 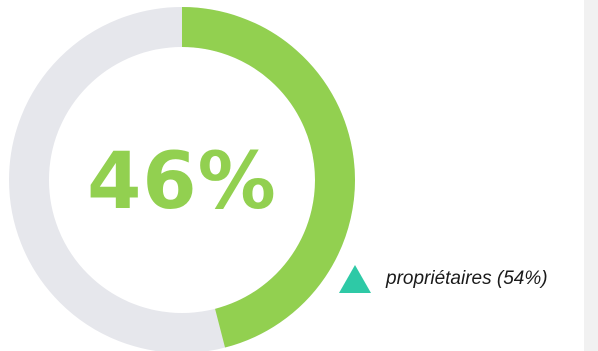 I want to click on legend: propriétaires (54%), so click(x=443, y=279).